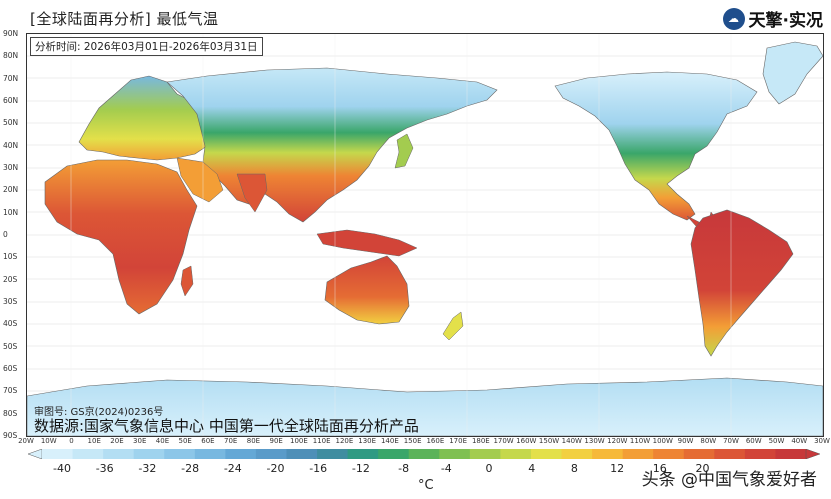 This screenshot has width=831, height=499. What do you see at coordinates (549, 441) in the screenshot?
I see `lon-label: 150W` at bounding box center [549, 441].